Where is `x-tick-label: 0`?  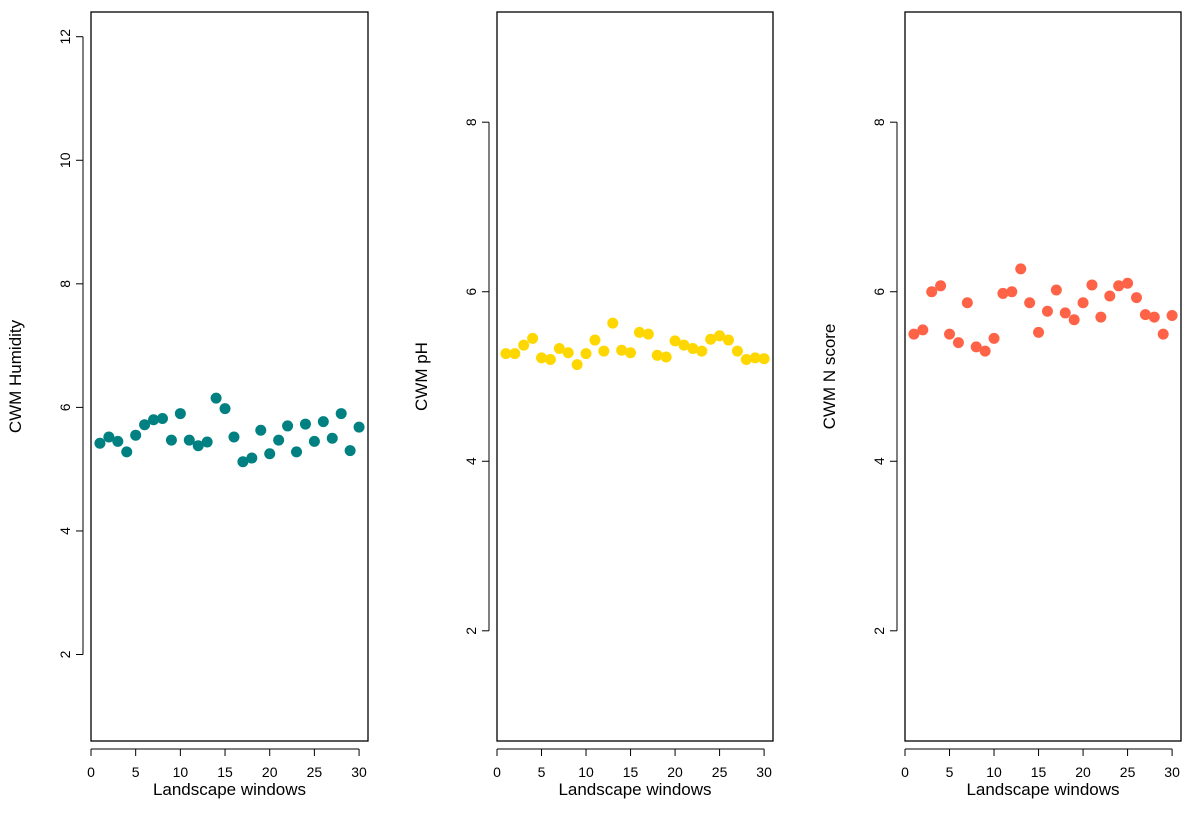
x-tick-label: 0 is located at coordinates (905, 772).